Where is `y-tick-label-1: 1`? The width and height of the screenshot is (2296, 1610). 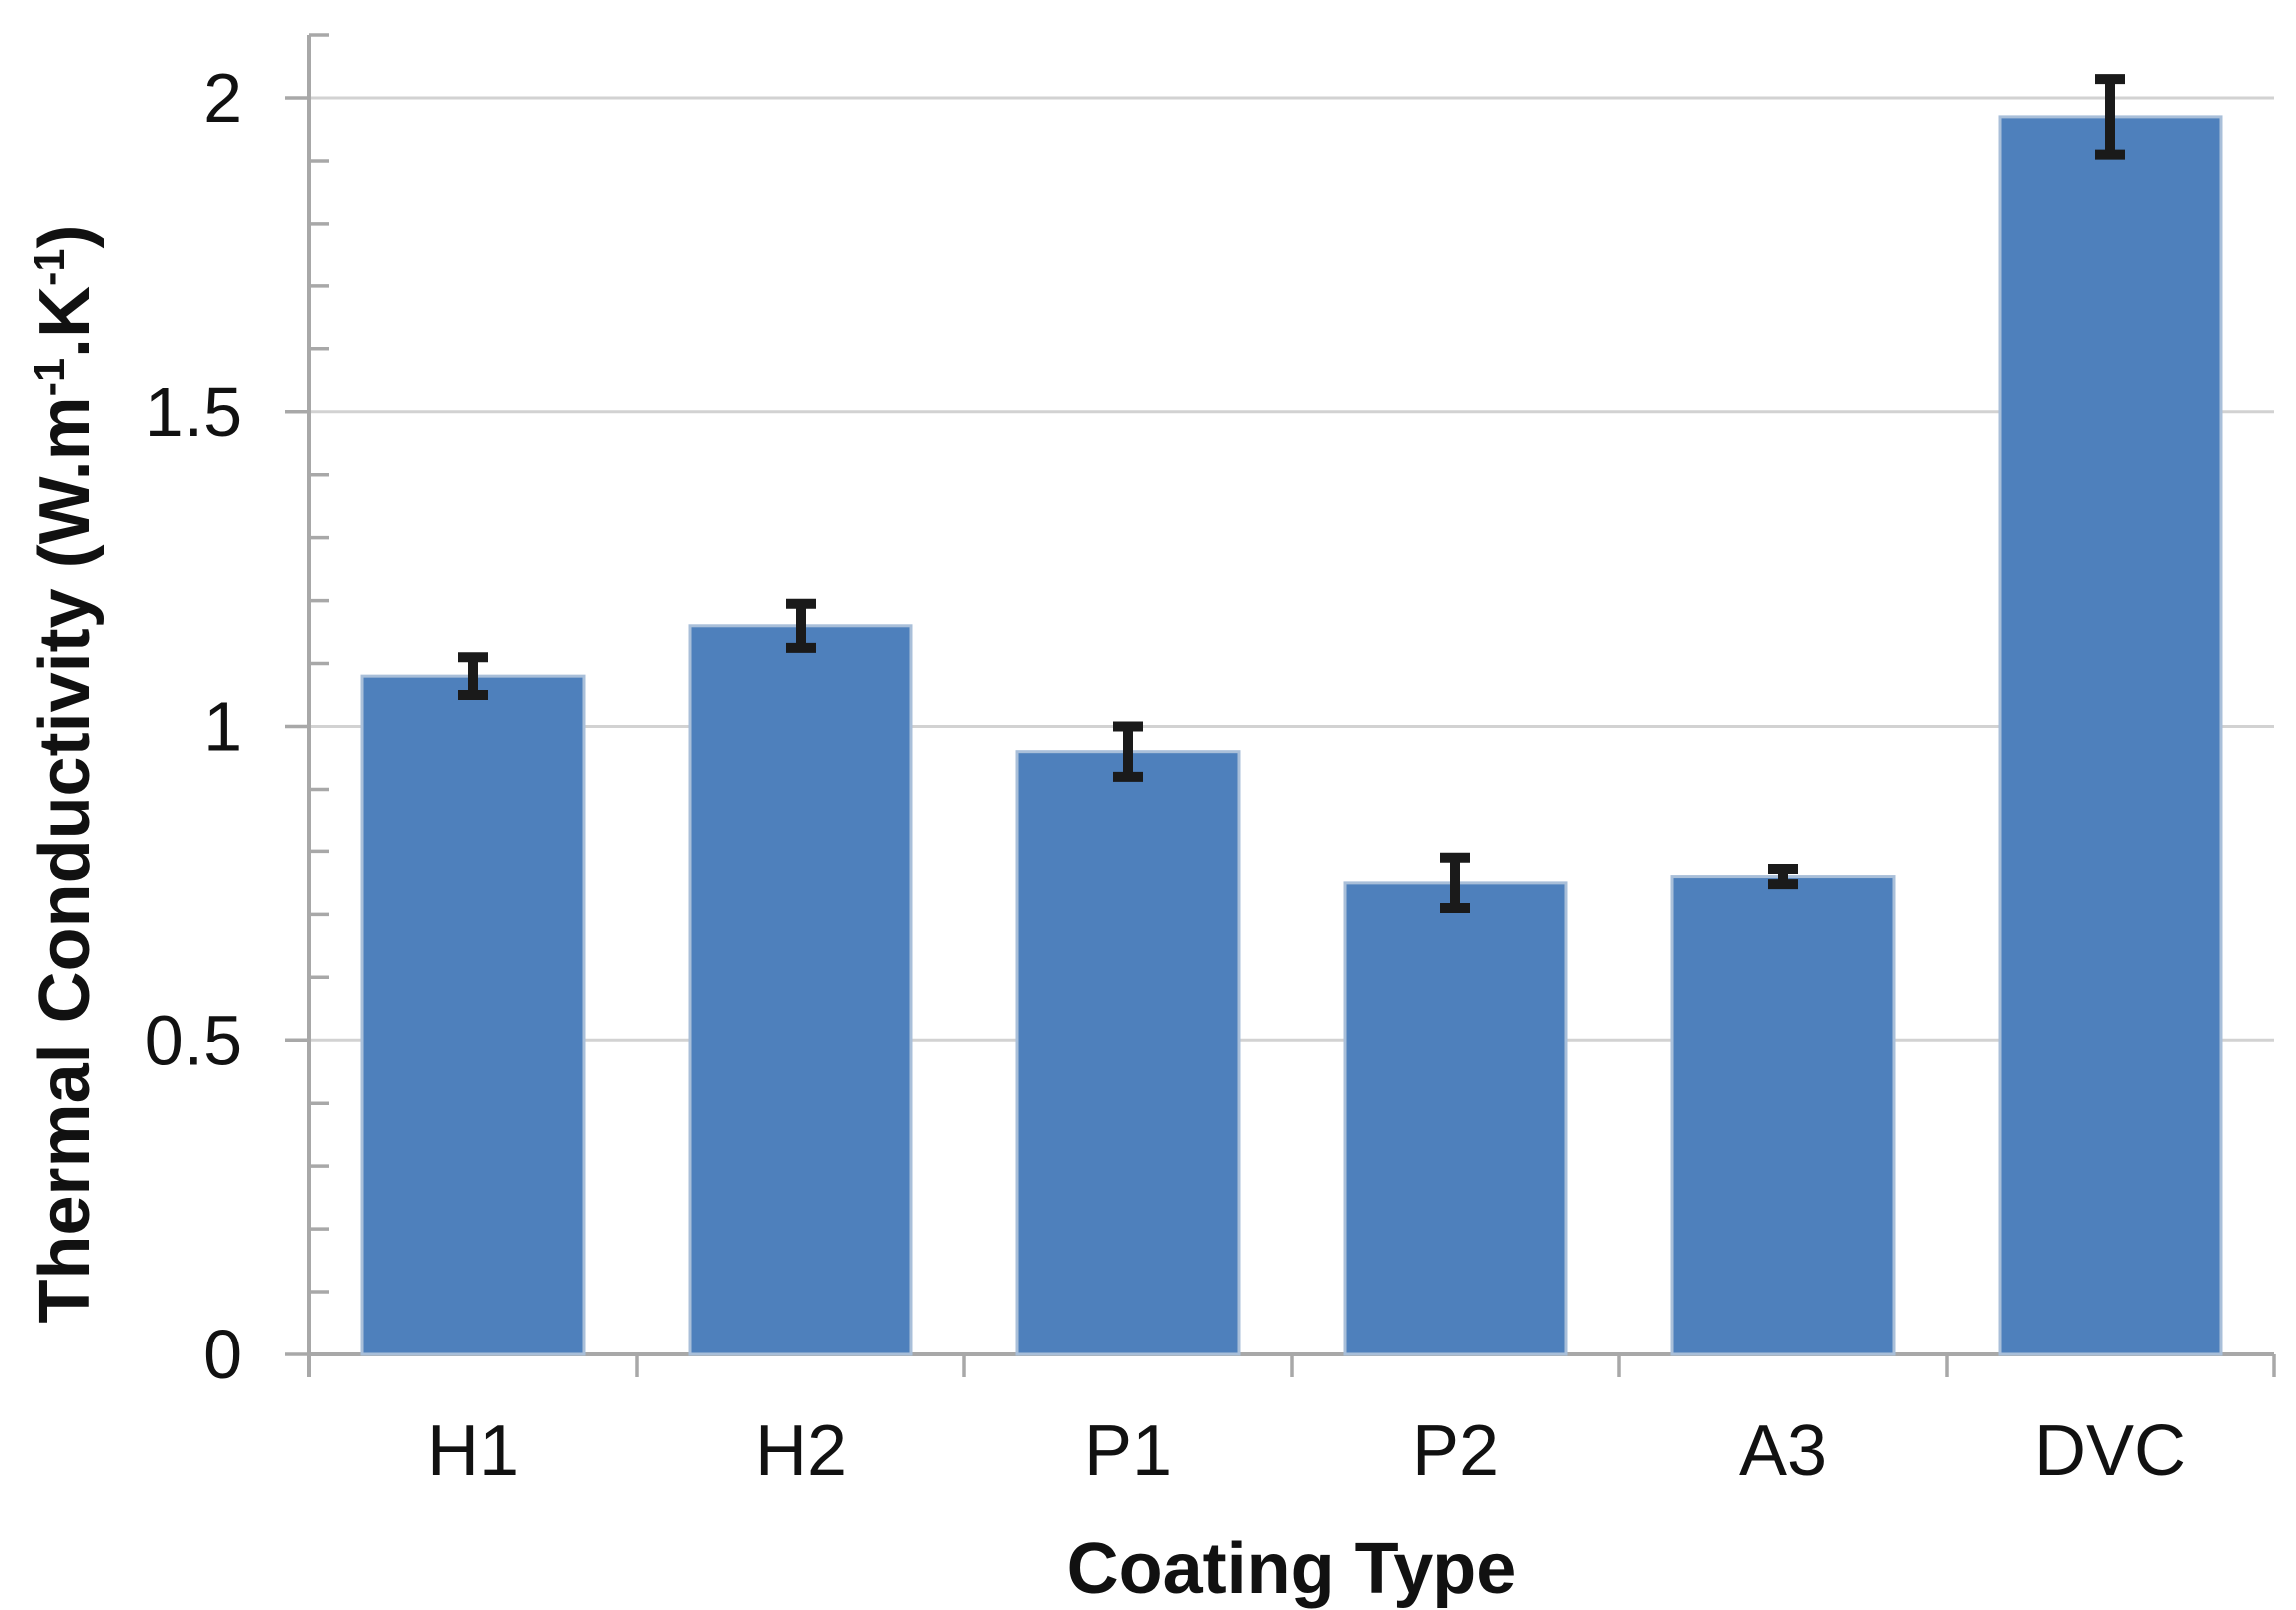 y-tick-label-1: 1 is located at coordinates (223, 727).